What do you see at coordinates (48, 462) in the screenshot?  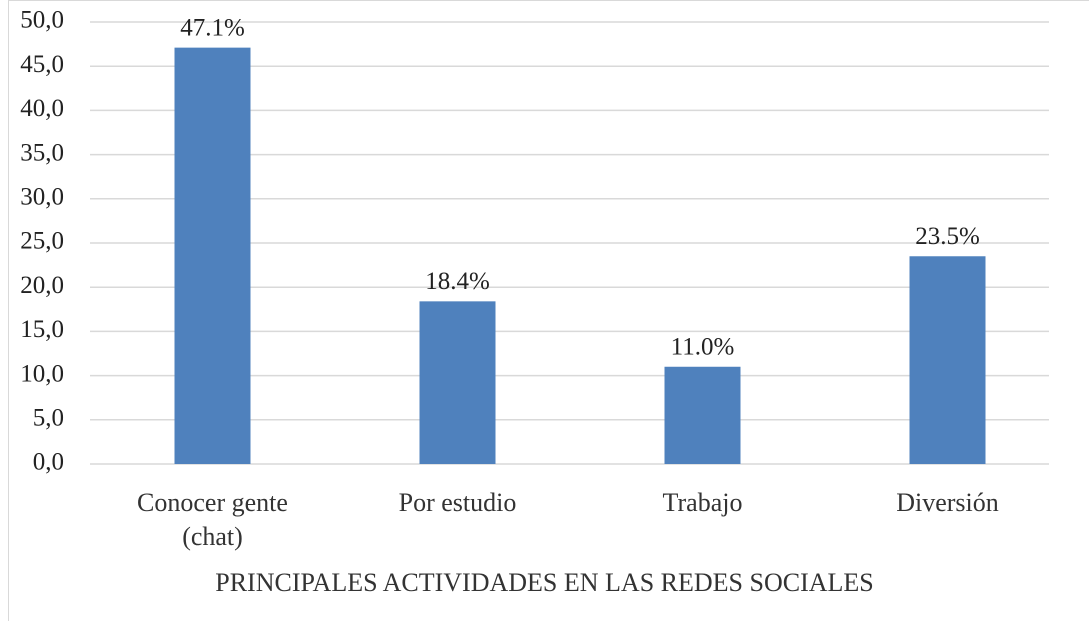 I see `y-tick-label: 0,0` at bounding box center [48, 462].